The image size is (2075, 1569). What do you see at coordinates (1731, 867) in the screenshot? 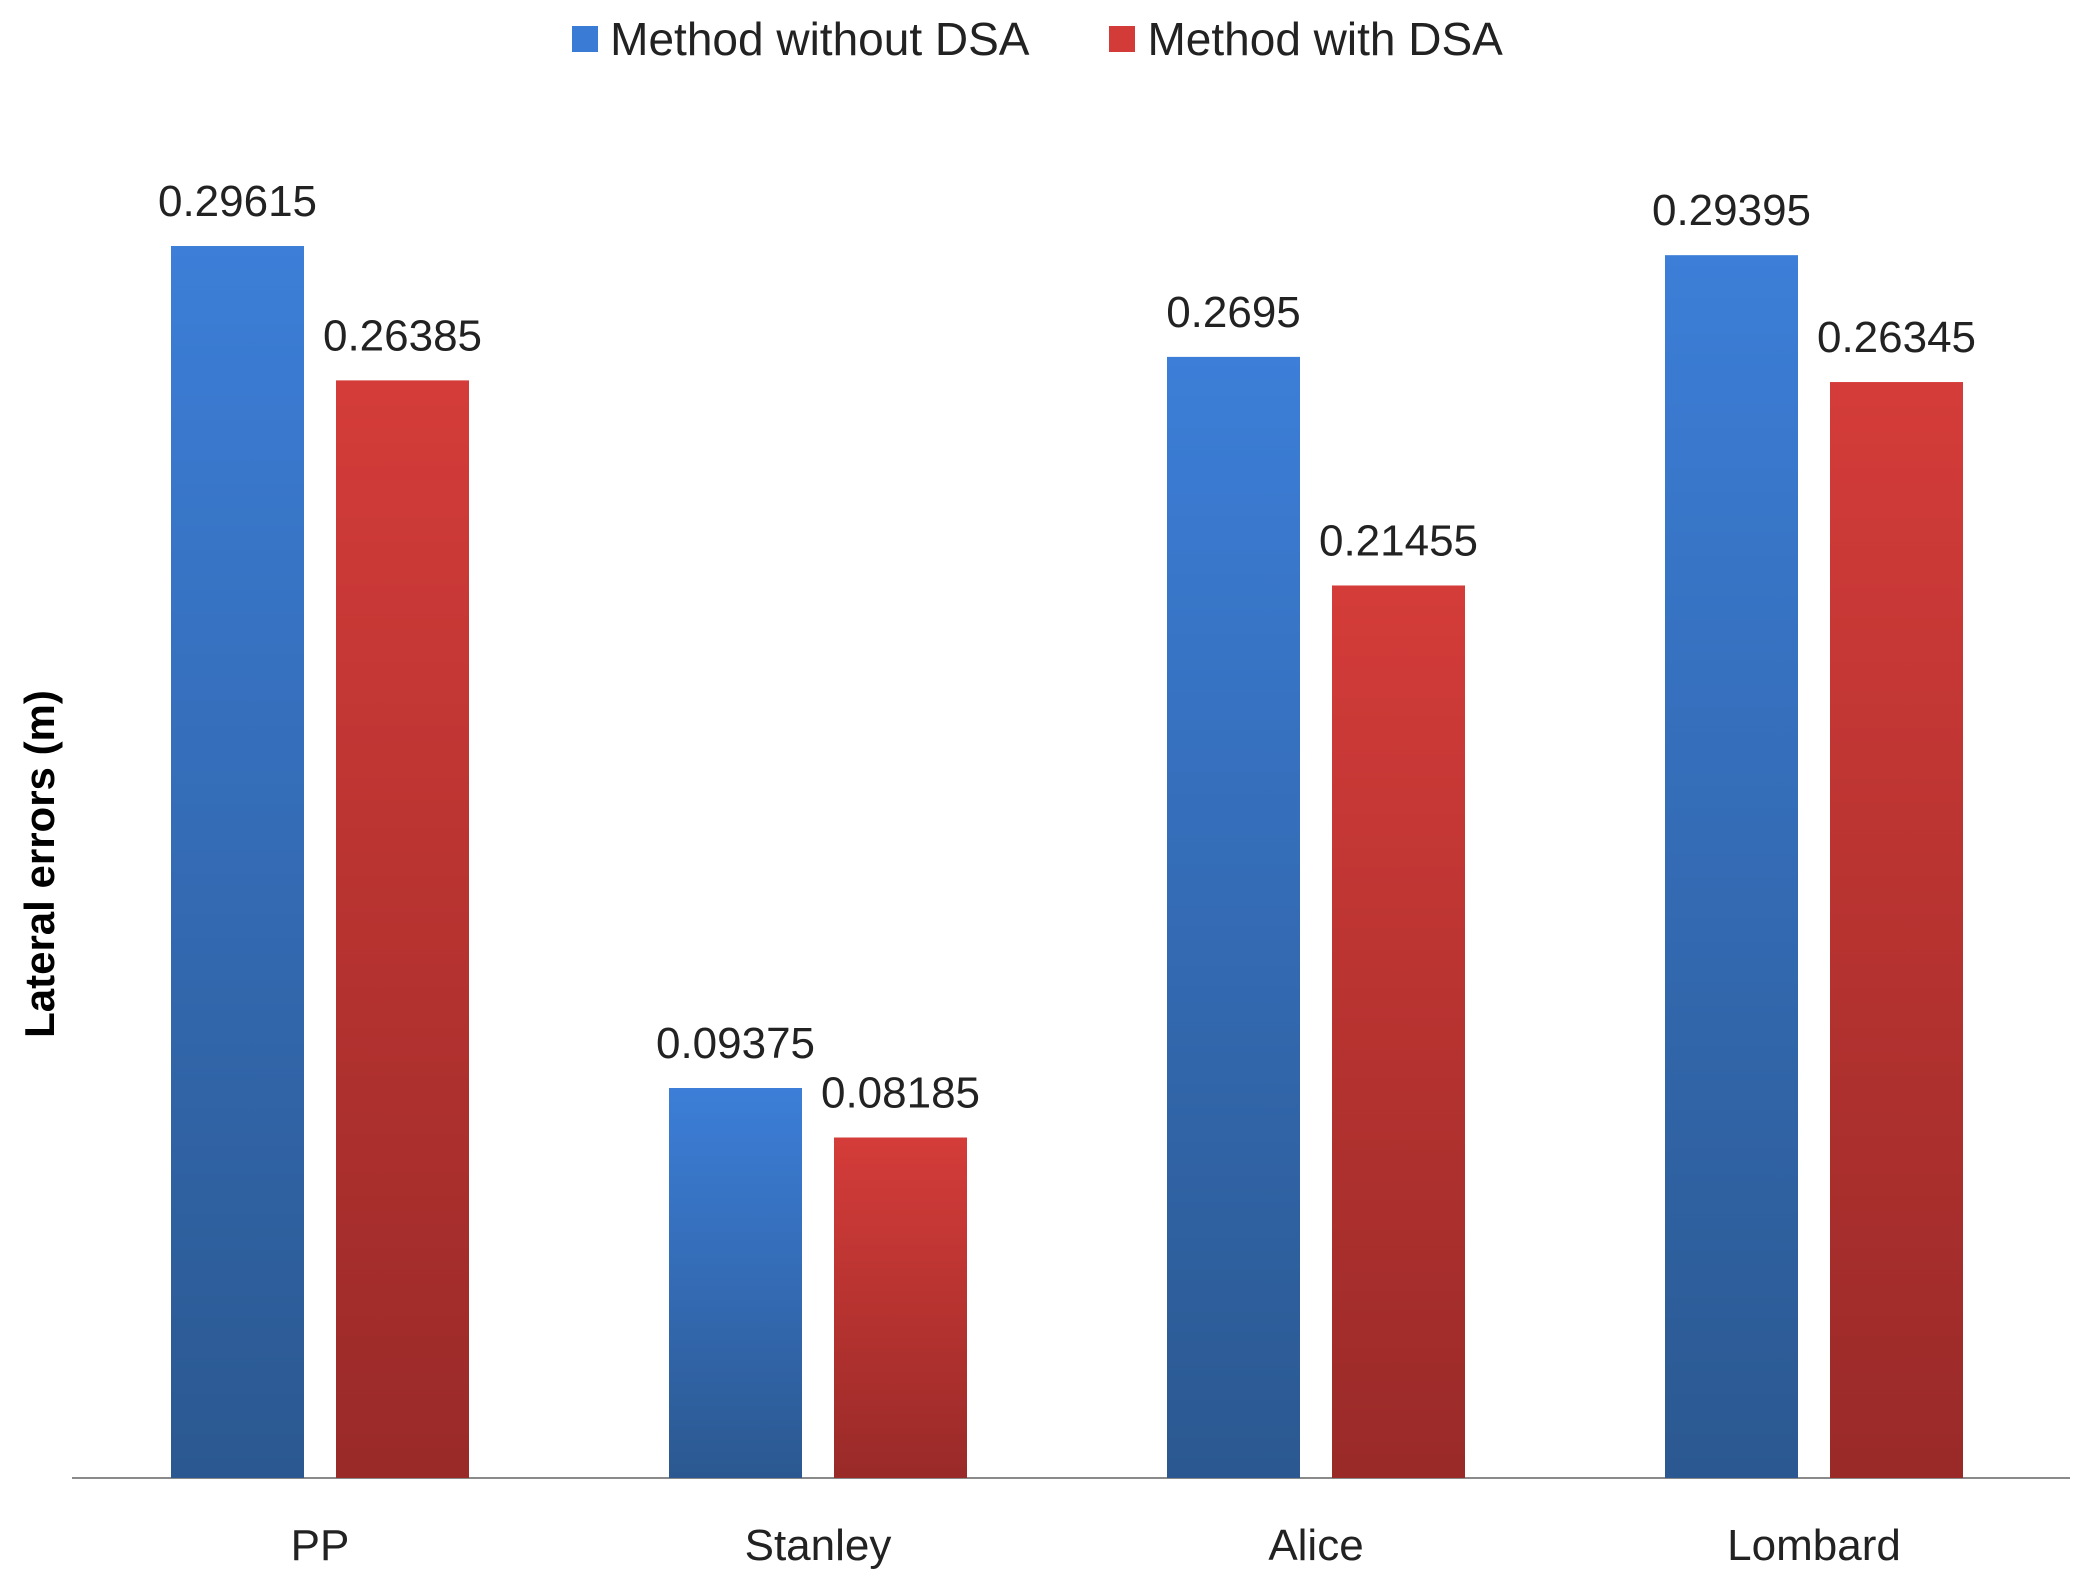
I see `bar-lombard-without-dsa` at bounding box center [1731, 867].